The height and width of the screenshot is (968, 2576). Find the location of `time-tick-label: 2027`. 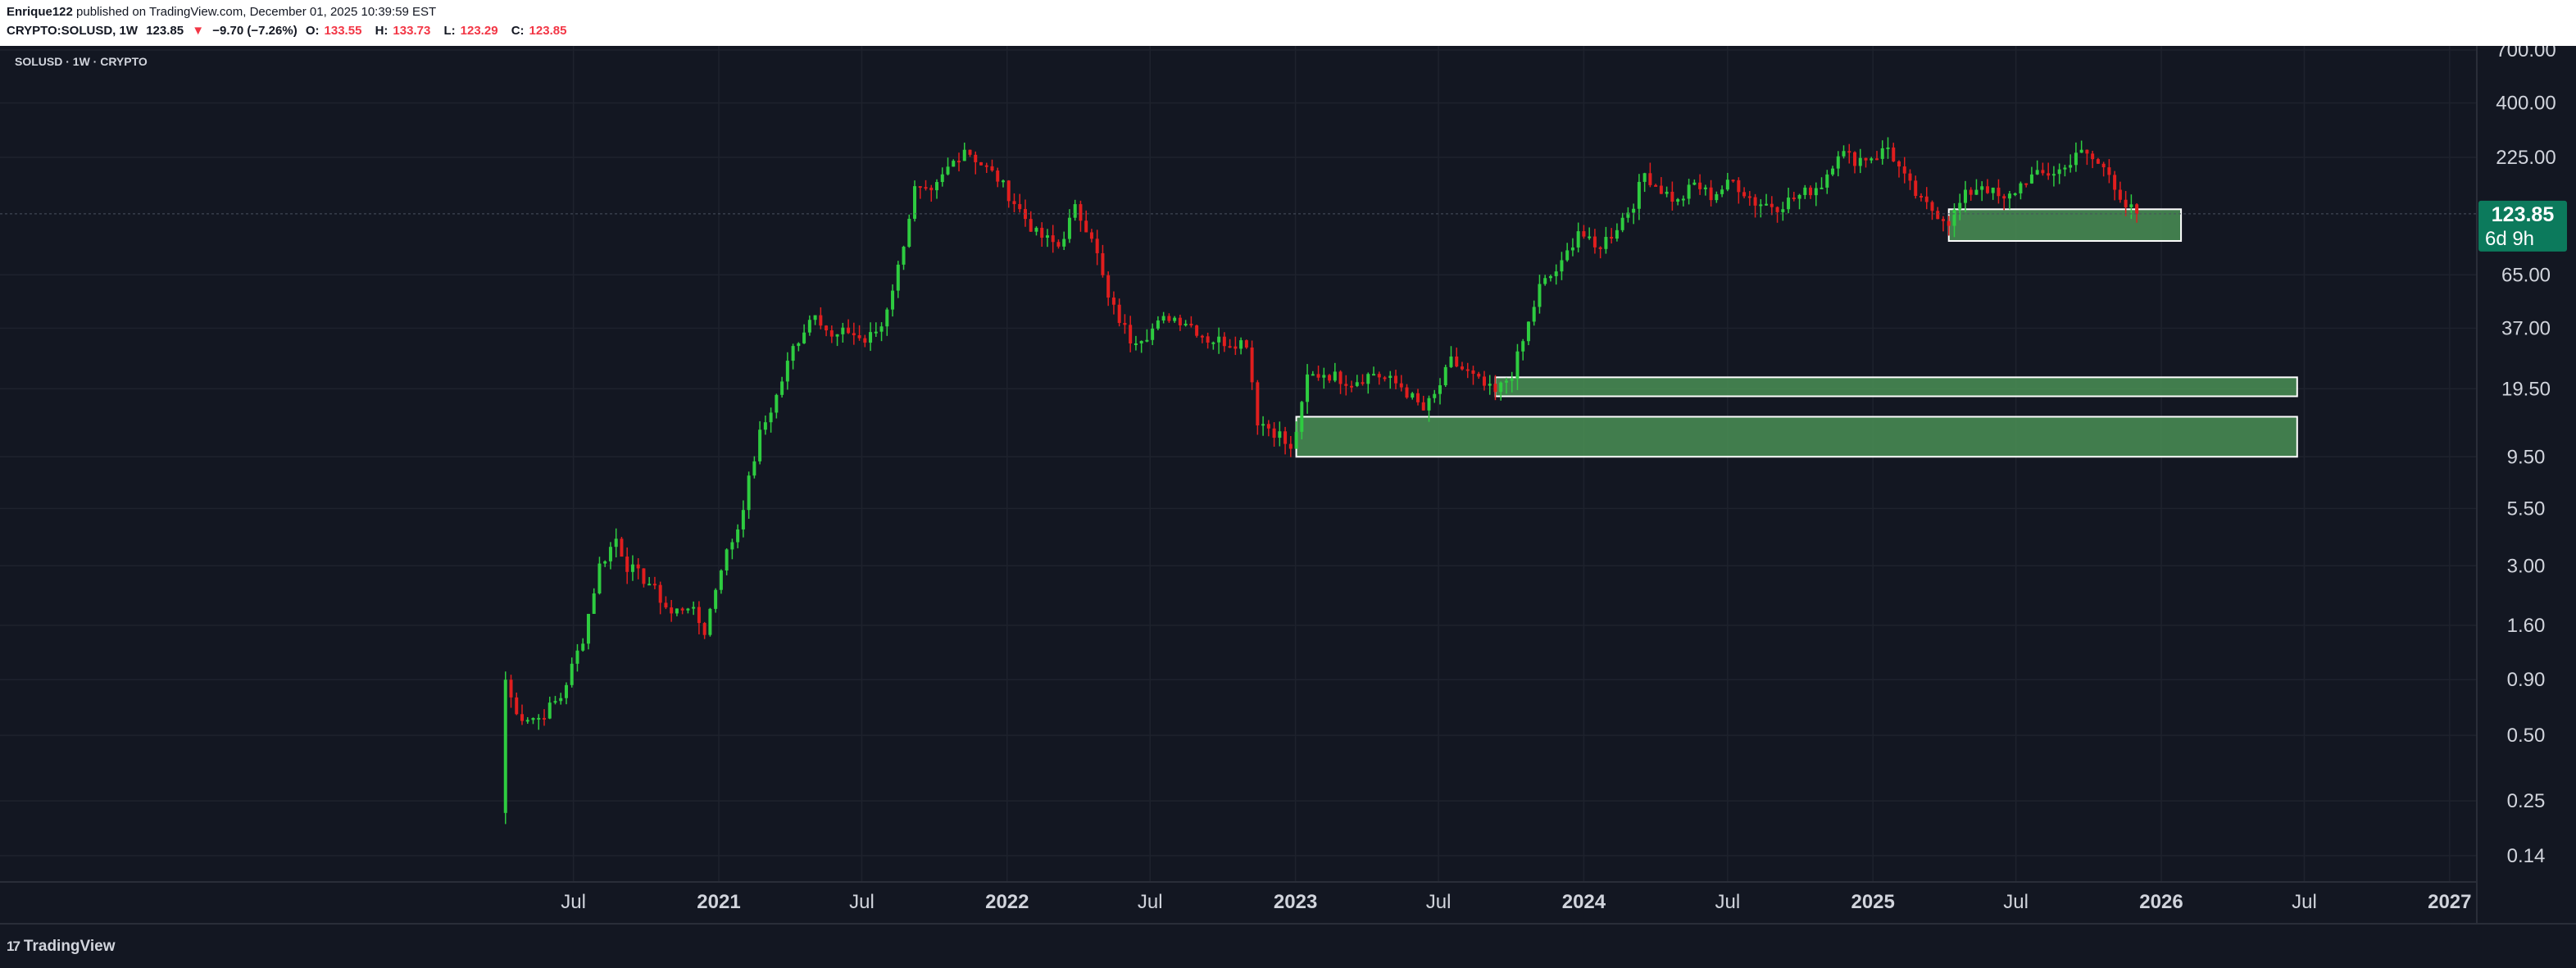

time-tick-label: 2027 is located at coordinates (2449, 902).